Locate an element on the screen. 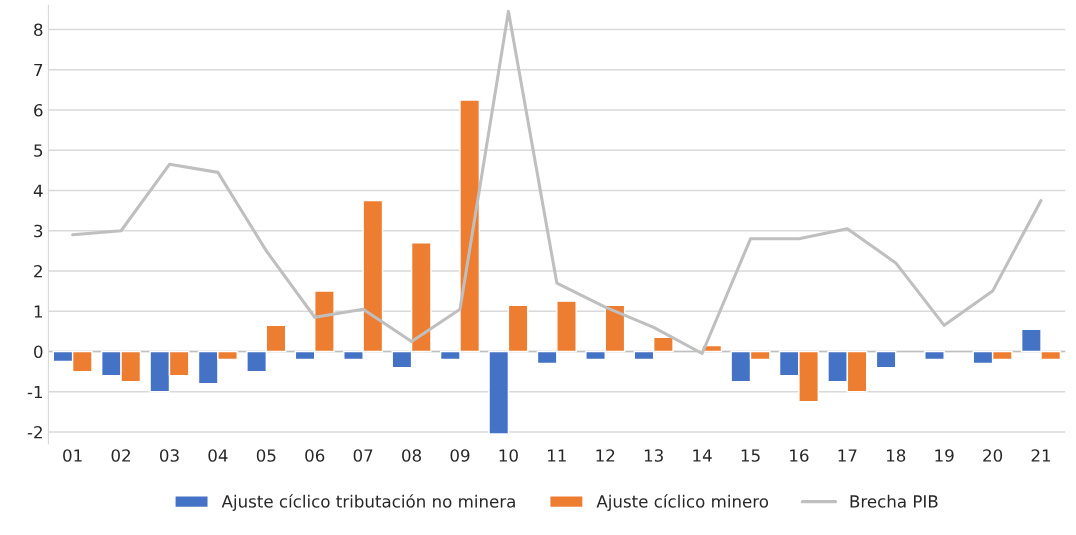 Image resolution: width=1076 pixels, height=535 pixels. x-tick-label: 03 is located at coordinates (169, 455).